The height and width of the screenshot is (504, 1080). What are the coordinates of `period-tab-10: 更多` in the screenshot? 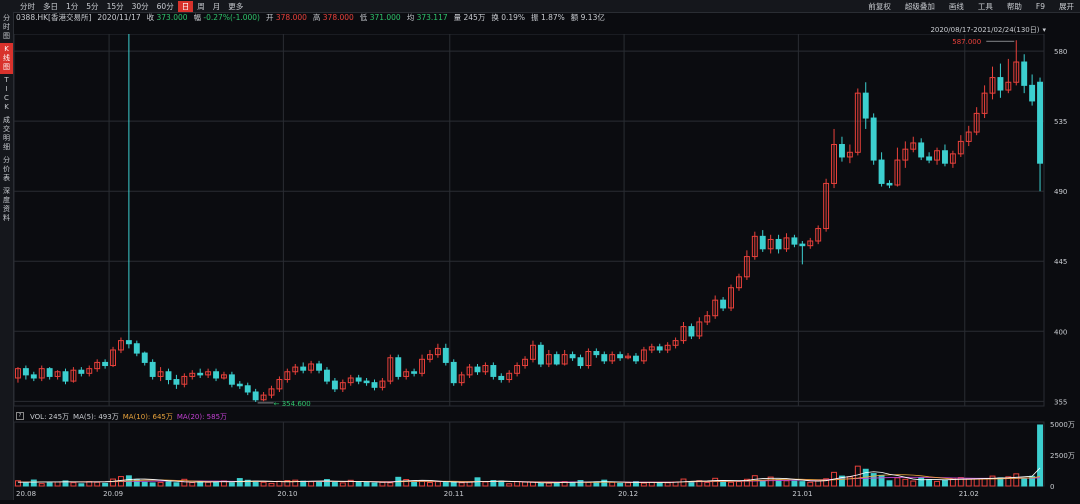 It's located at (236, 6).